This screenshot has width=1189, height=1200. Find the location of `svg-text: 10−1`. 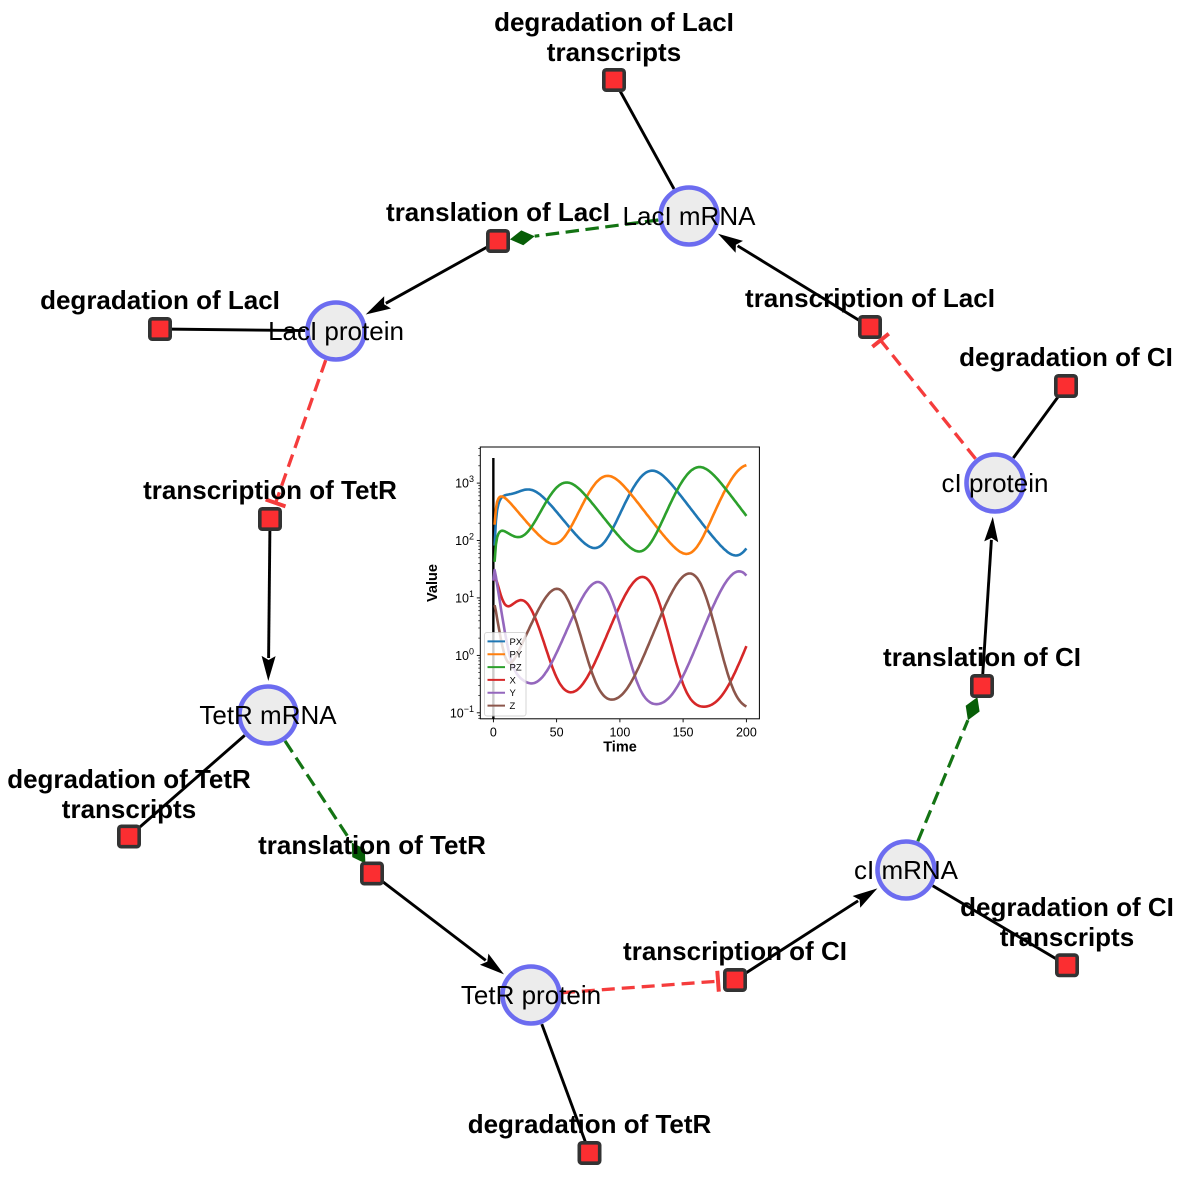

svg-text: 10−1 is located at coordinates (462, 712).